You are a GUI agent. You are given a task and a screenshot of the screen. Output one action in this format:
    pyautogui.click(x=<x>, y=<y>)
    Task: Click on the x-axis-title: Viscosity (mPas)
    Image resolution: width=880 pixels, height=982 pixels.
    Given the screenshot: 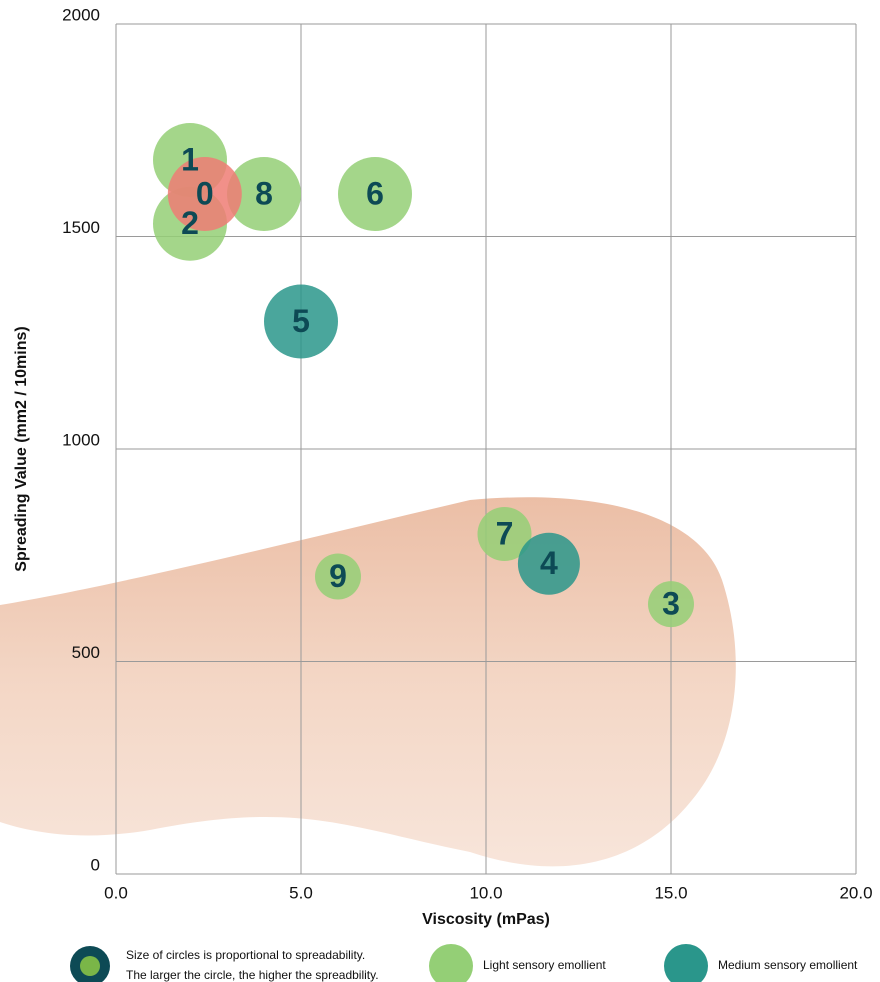 What is the action you would take?
    pyautogui.click(x=486, y=919)
    